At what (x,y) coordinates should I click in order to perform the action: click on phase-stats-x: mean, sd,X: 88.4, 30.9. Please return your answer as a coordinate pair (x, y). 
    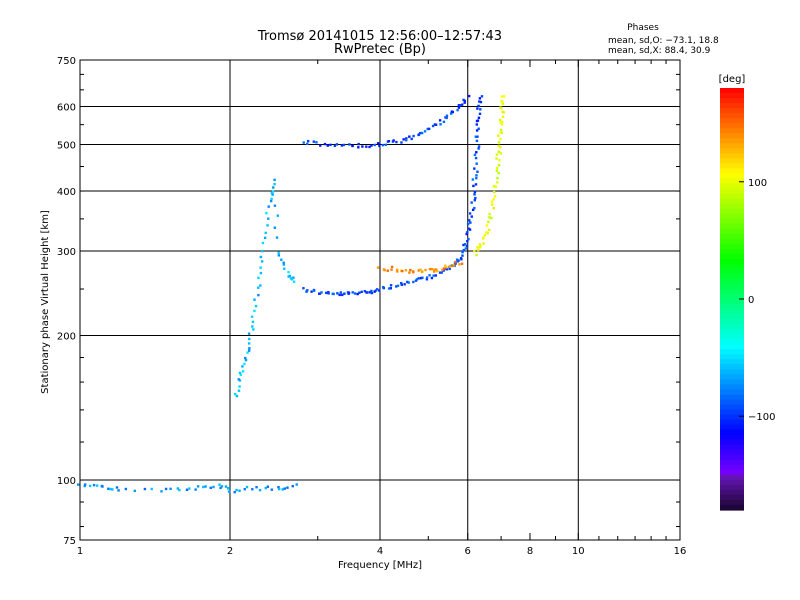
    Looking at the image, I should click on (659, 51).